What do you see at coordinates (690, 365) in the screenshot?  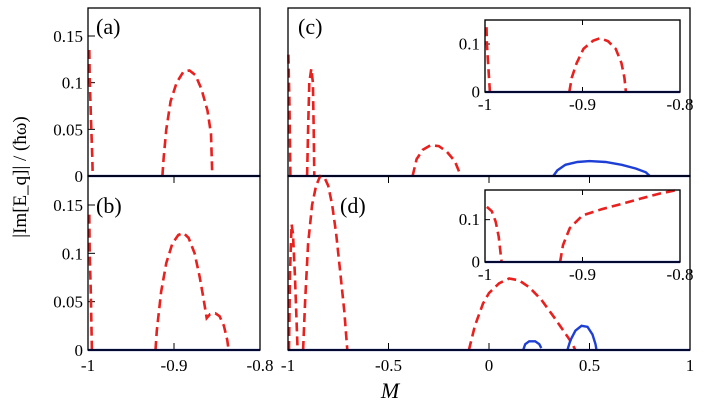 I see `x-tick-label: 1` at bounding box center [690, 365].